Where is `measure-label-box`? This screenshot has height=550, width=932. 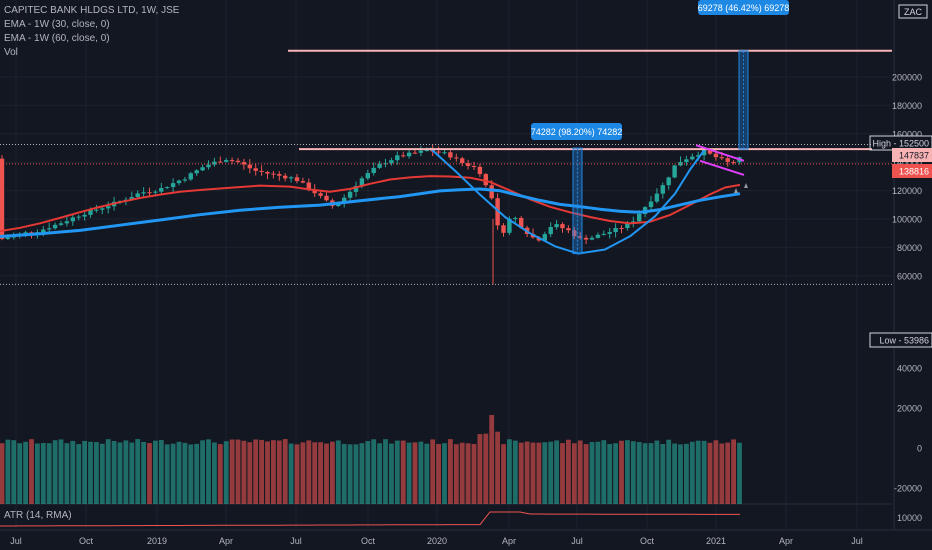 measure-label-box is located at coordinates (743, 7).